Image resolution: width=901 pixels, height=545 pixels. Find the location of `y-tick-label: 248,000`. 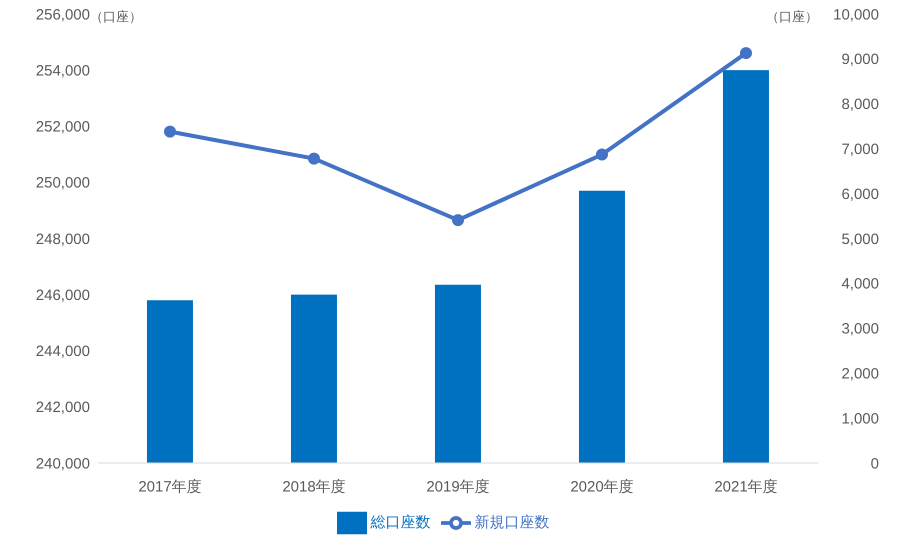

y-tick-label: 248,000 is located at coordinates (63, 239).